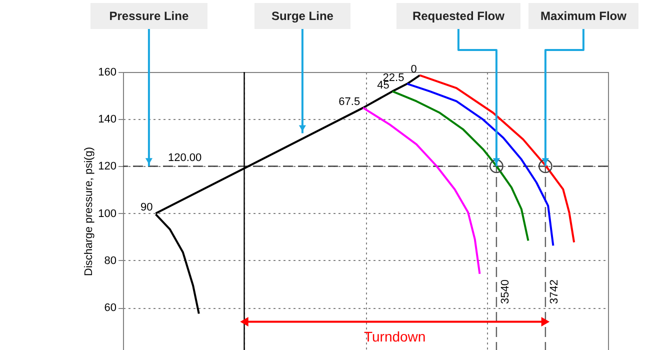 This screenshot has width=645, height=350. I want to click on ref-line-label: 3742, so click(554, 292).